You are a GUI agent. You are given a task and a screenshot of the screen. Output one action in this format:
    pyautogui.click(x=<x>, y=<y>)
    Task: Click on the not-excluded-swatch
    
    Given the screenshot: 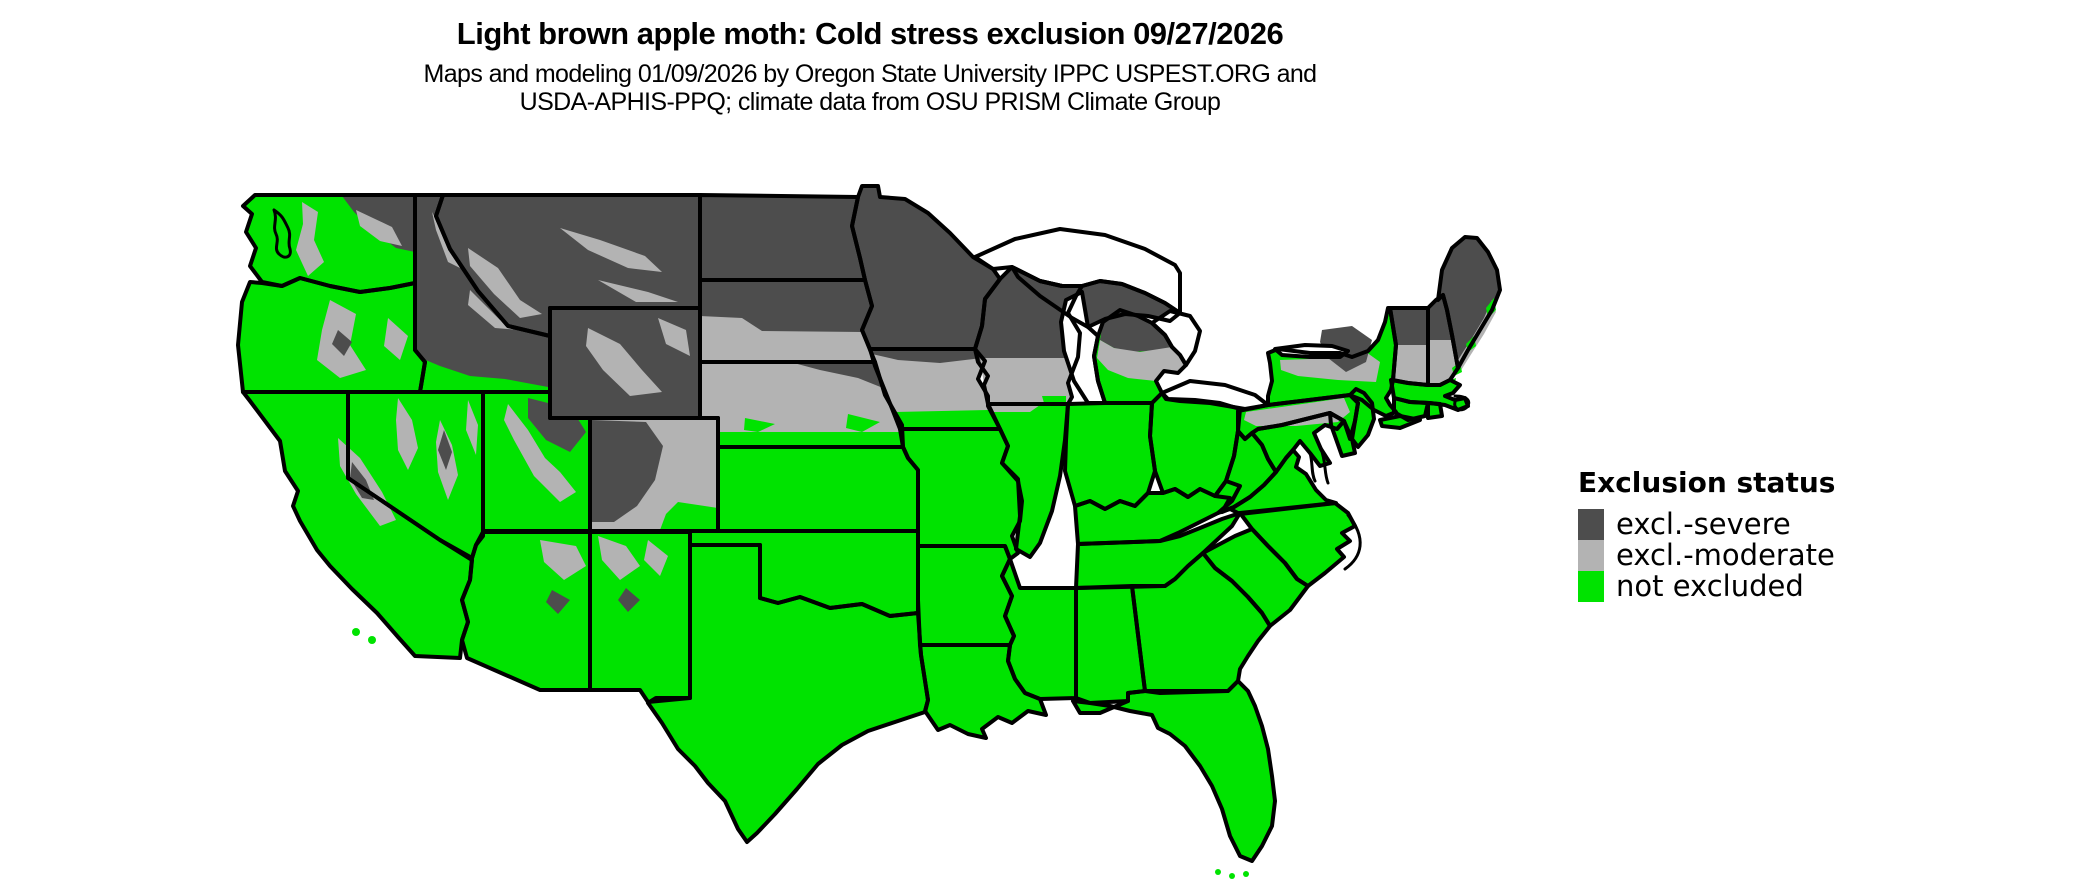 What is the action you would take?
    pyautogui.click(x=1591, y=586)
    